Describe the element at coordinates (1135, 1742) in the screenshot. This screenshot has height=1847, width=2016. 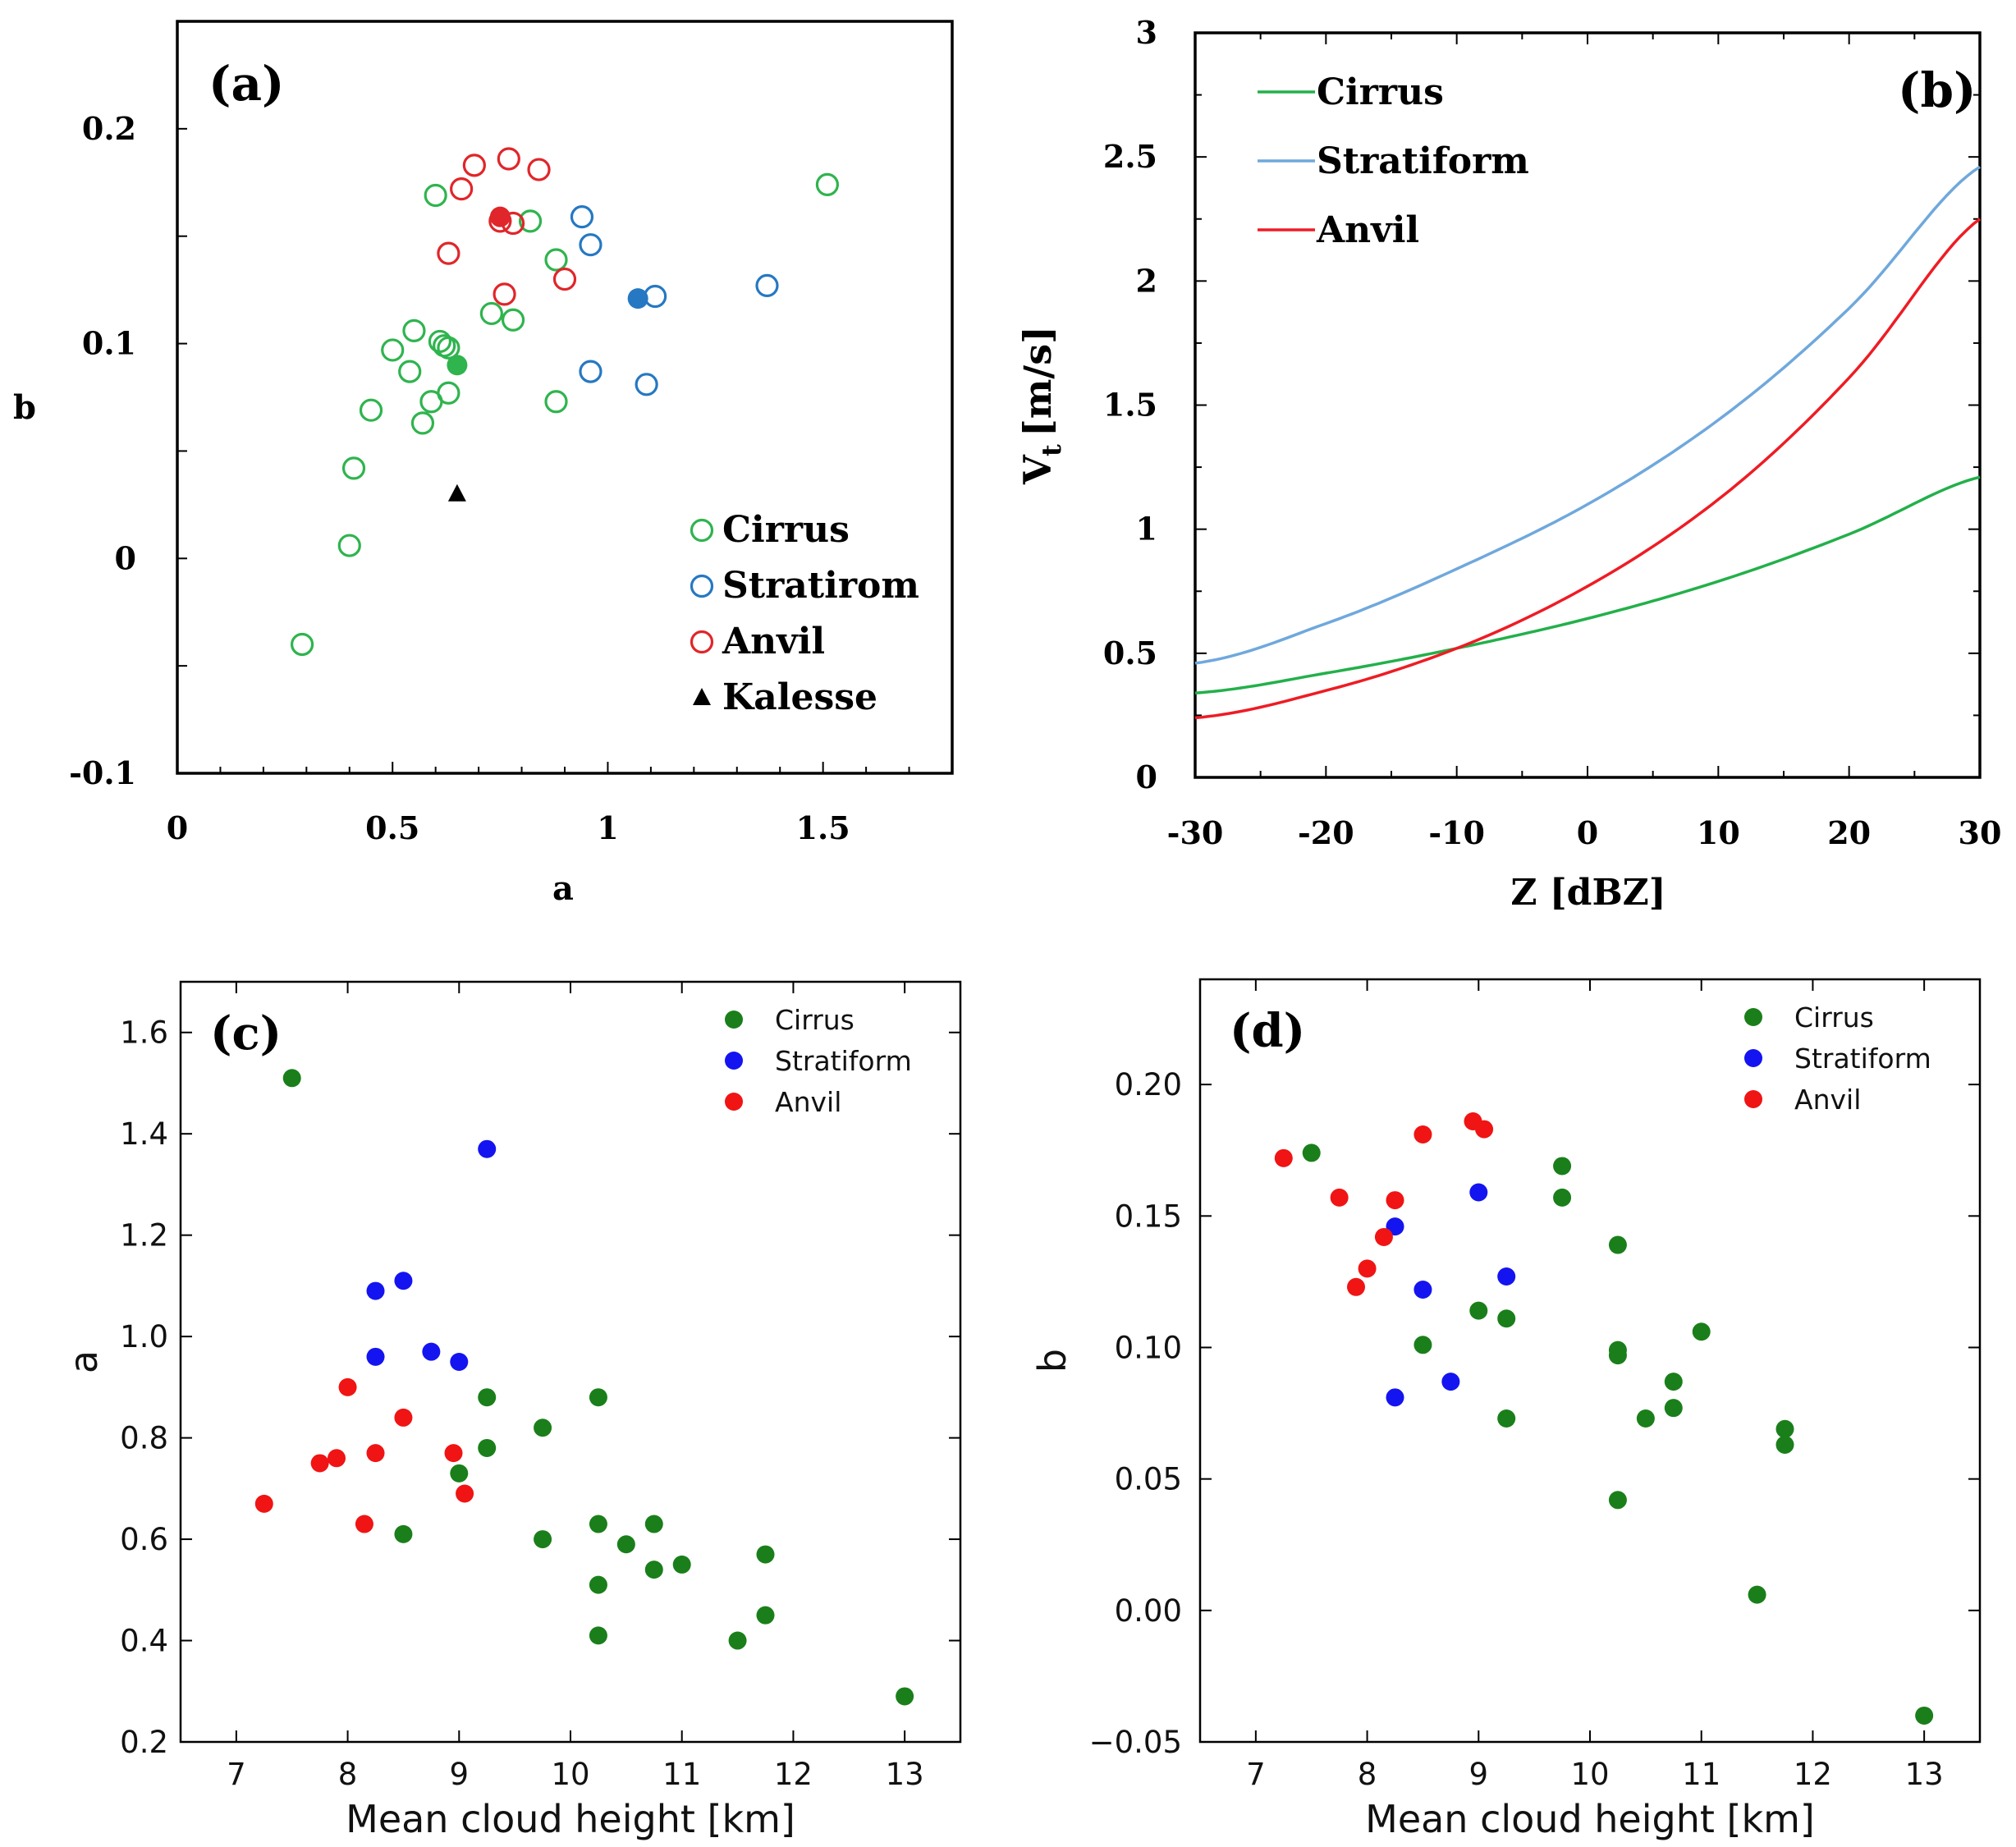
I see `d-y-tick-label: −0.05` at that location.